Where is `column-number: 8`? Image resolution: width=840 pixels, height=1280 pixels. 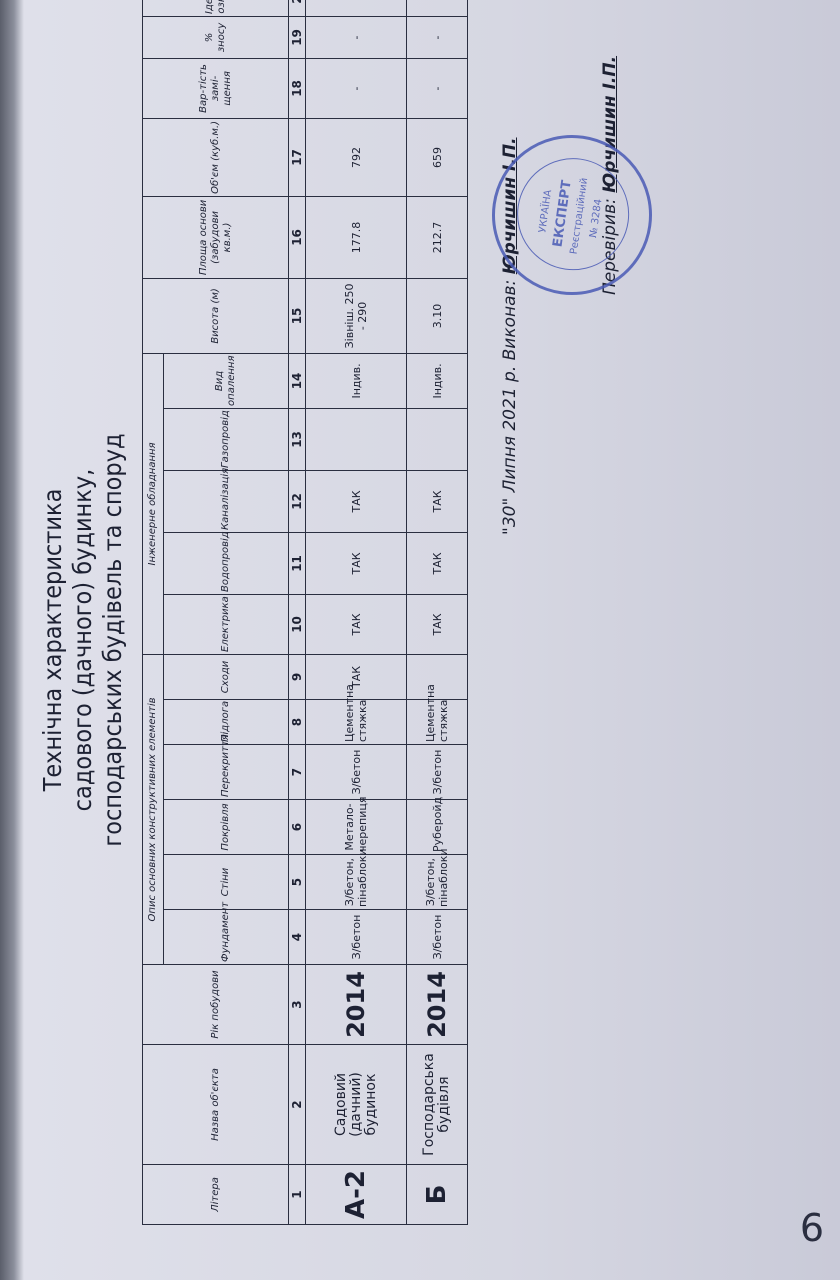
column-number: 8 is located at coordinates (297, 722).